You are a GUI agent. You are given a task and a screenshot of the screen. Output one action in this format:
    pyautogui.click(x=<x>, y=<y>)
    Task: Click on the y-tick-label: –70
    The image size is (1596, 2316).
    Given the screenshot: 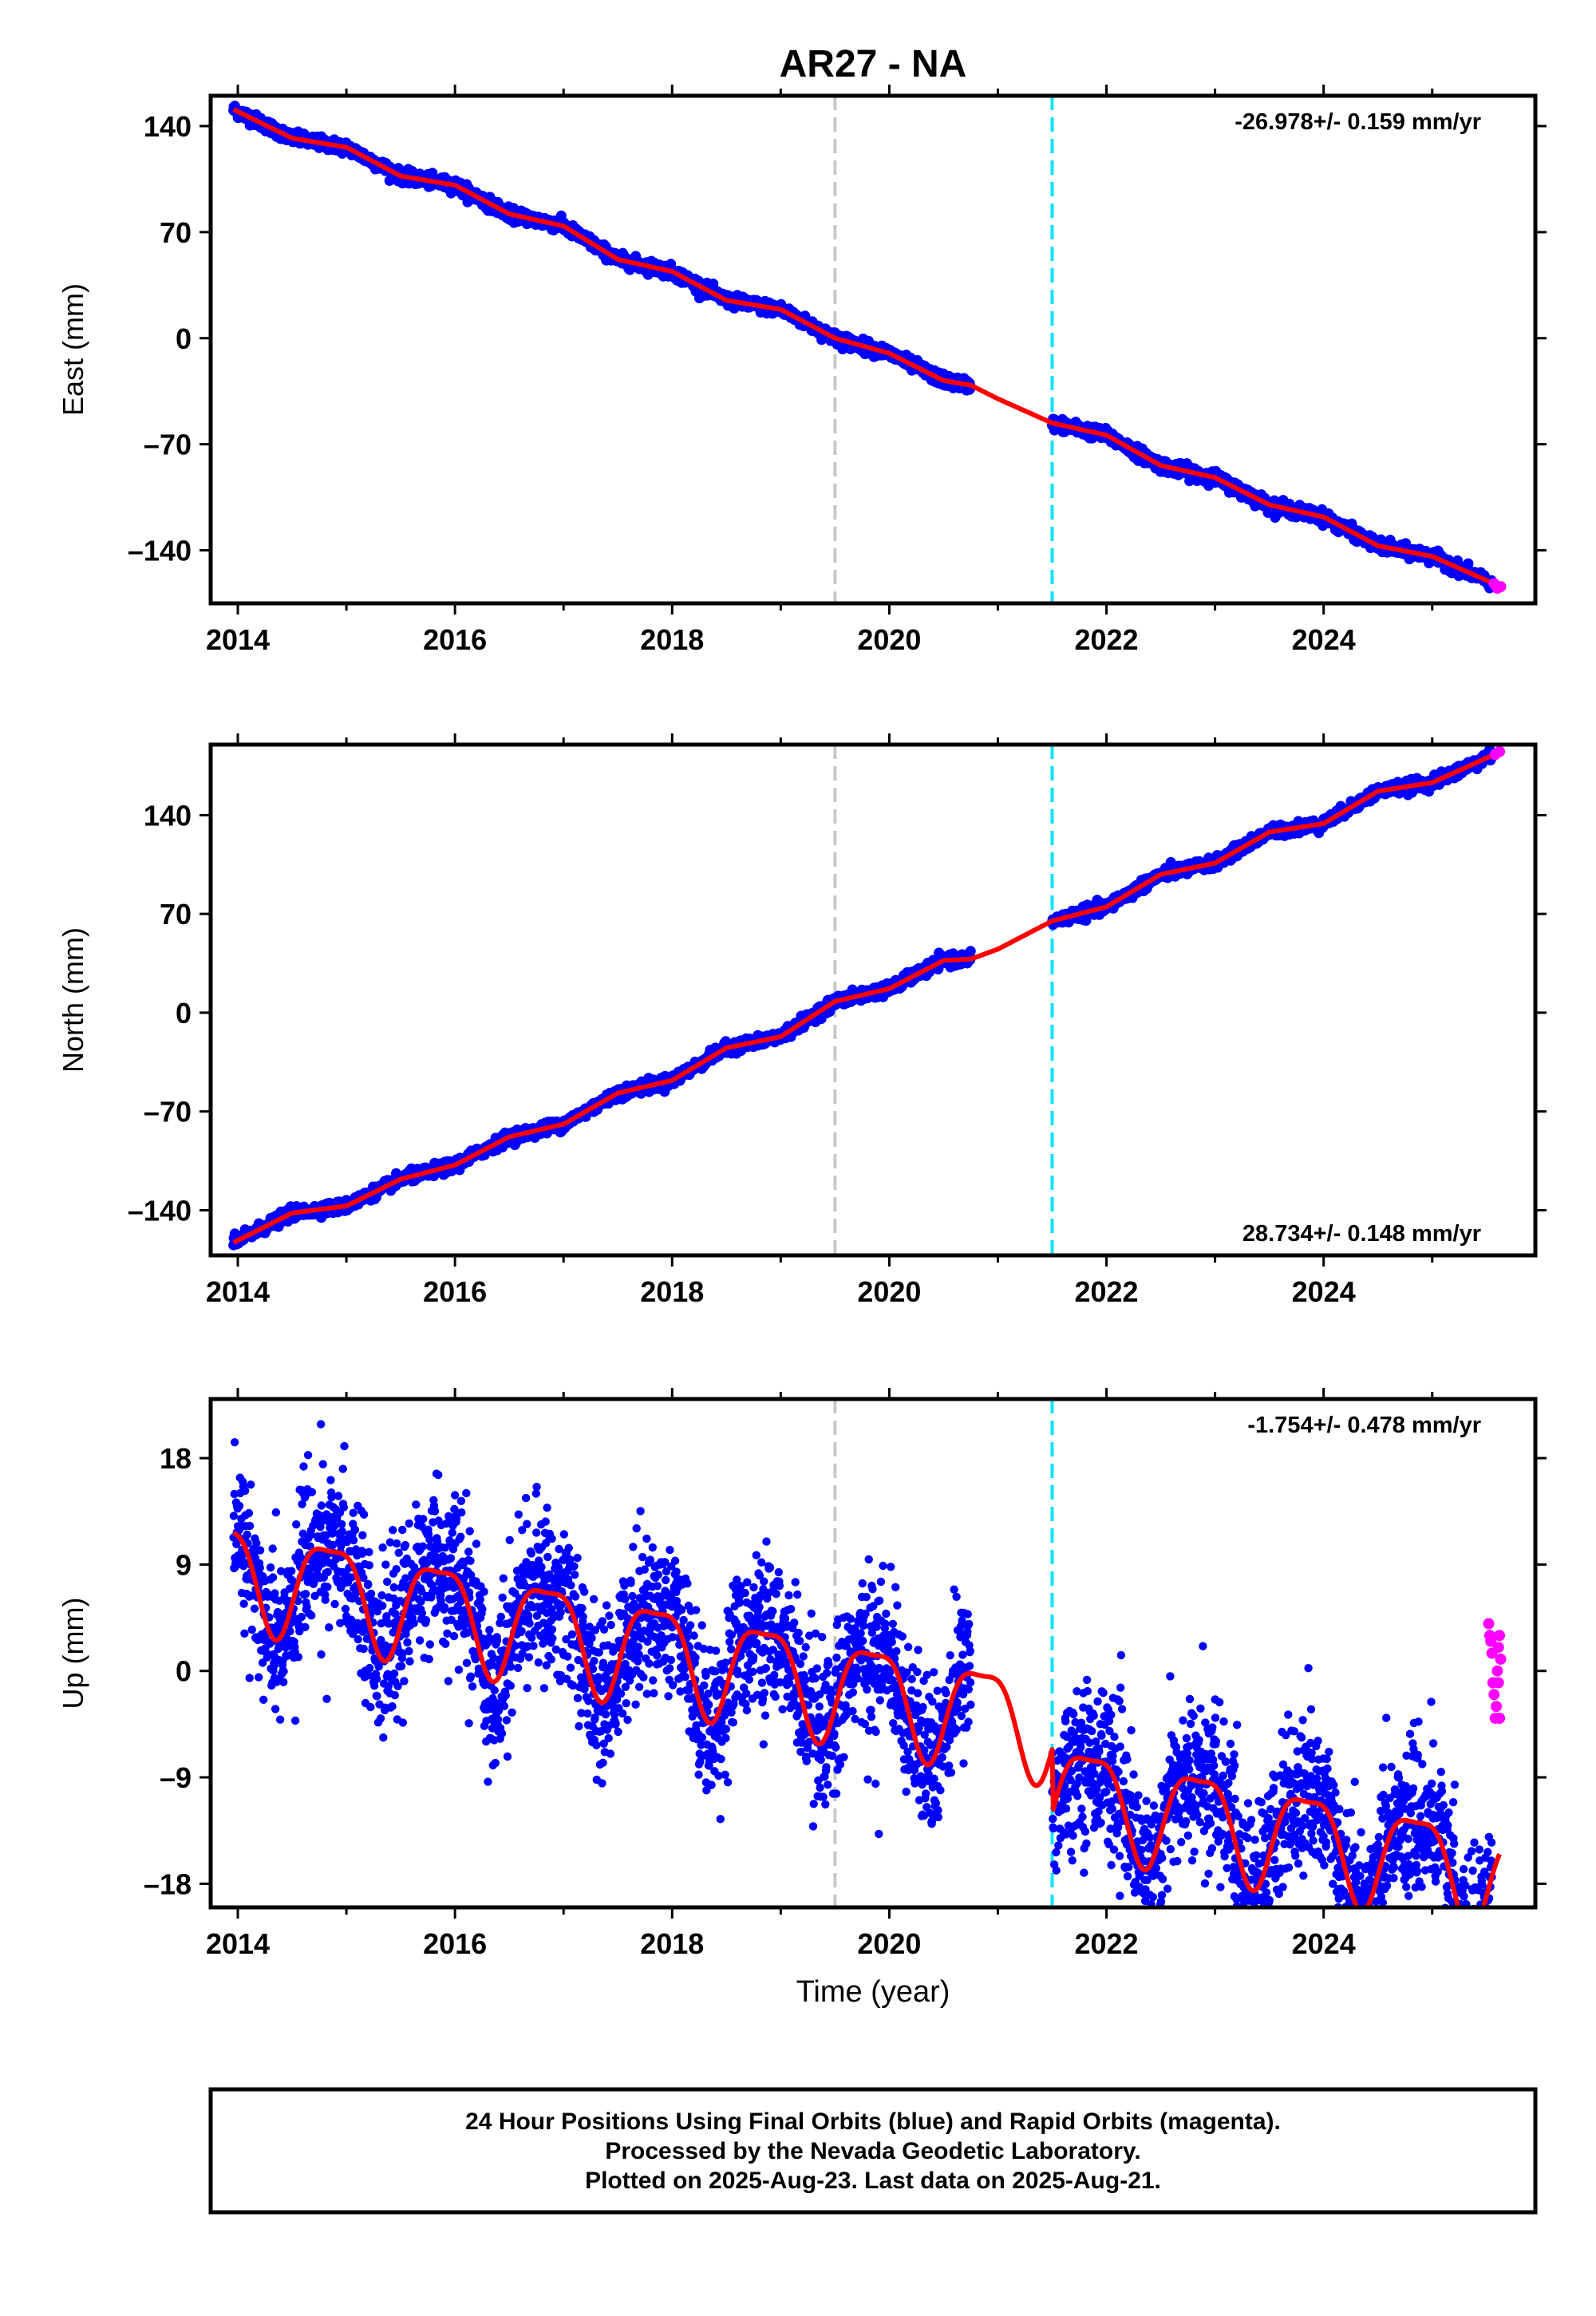 What is the action you would take?
    pyautogui.click(x=168, y=445)
    